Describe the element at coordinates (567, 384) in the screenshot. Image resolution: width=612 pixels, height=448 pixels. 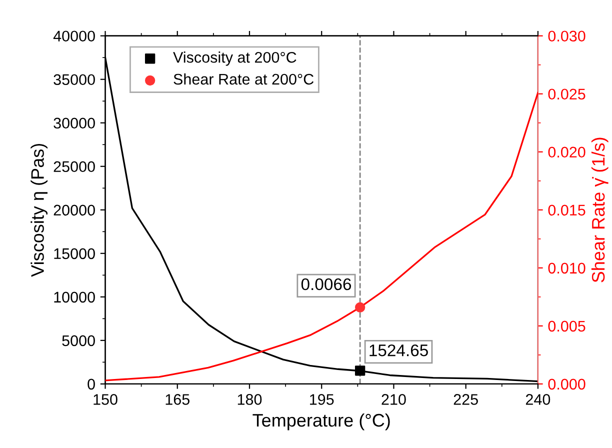
I see `y2-tick-label: 0.000` at that location.